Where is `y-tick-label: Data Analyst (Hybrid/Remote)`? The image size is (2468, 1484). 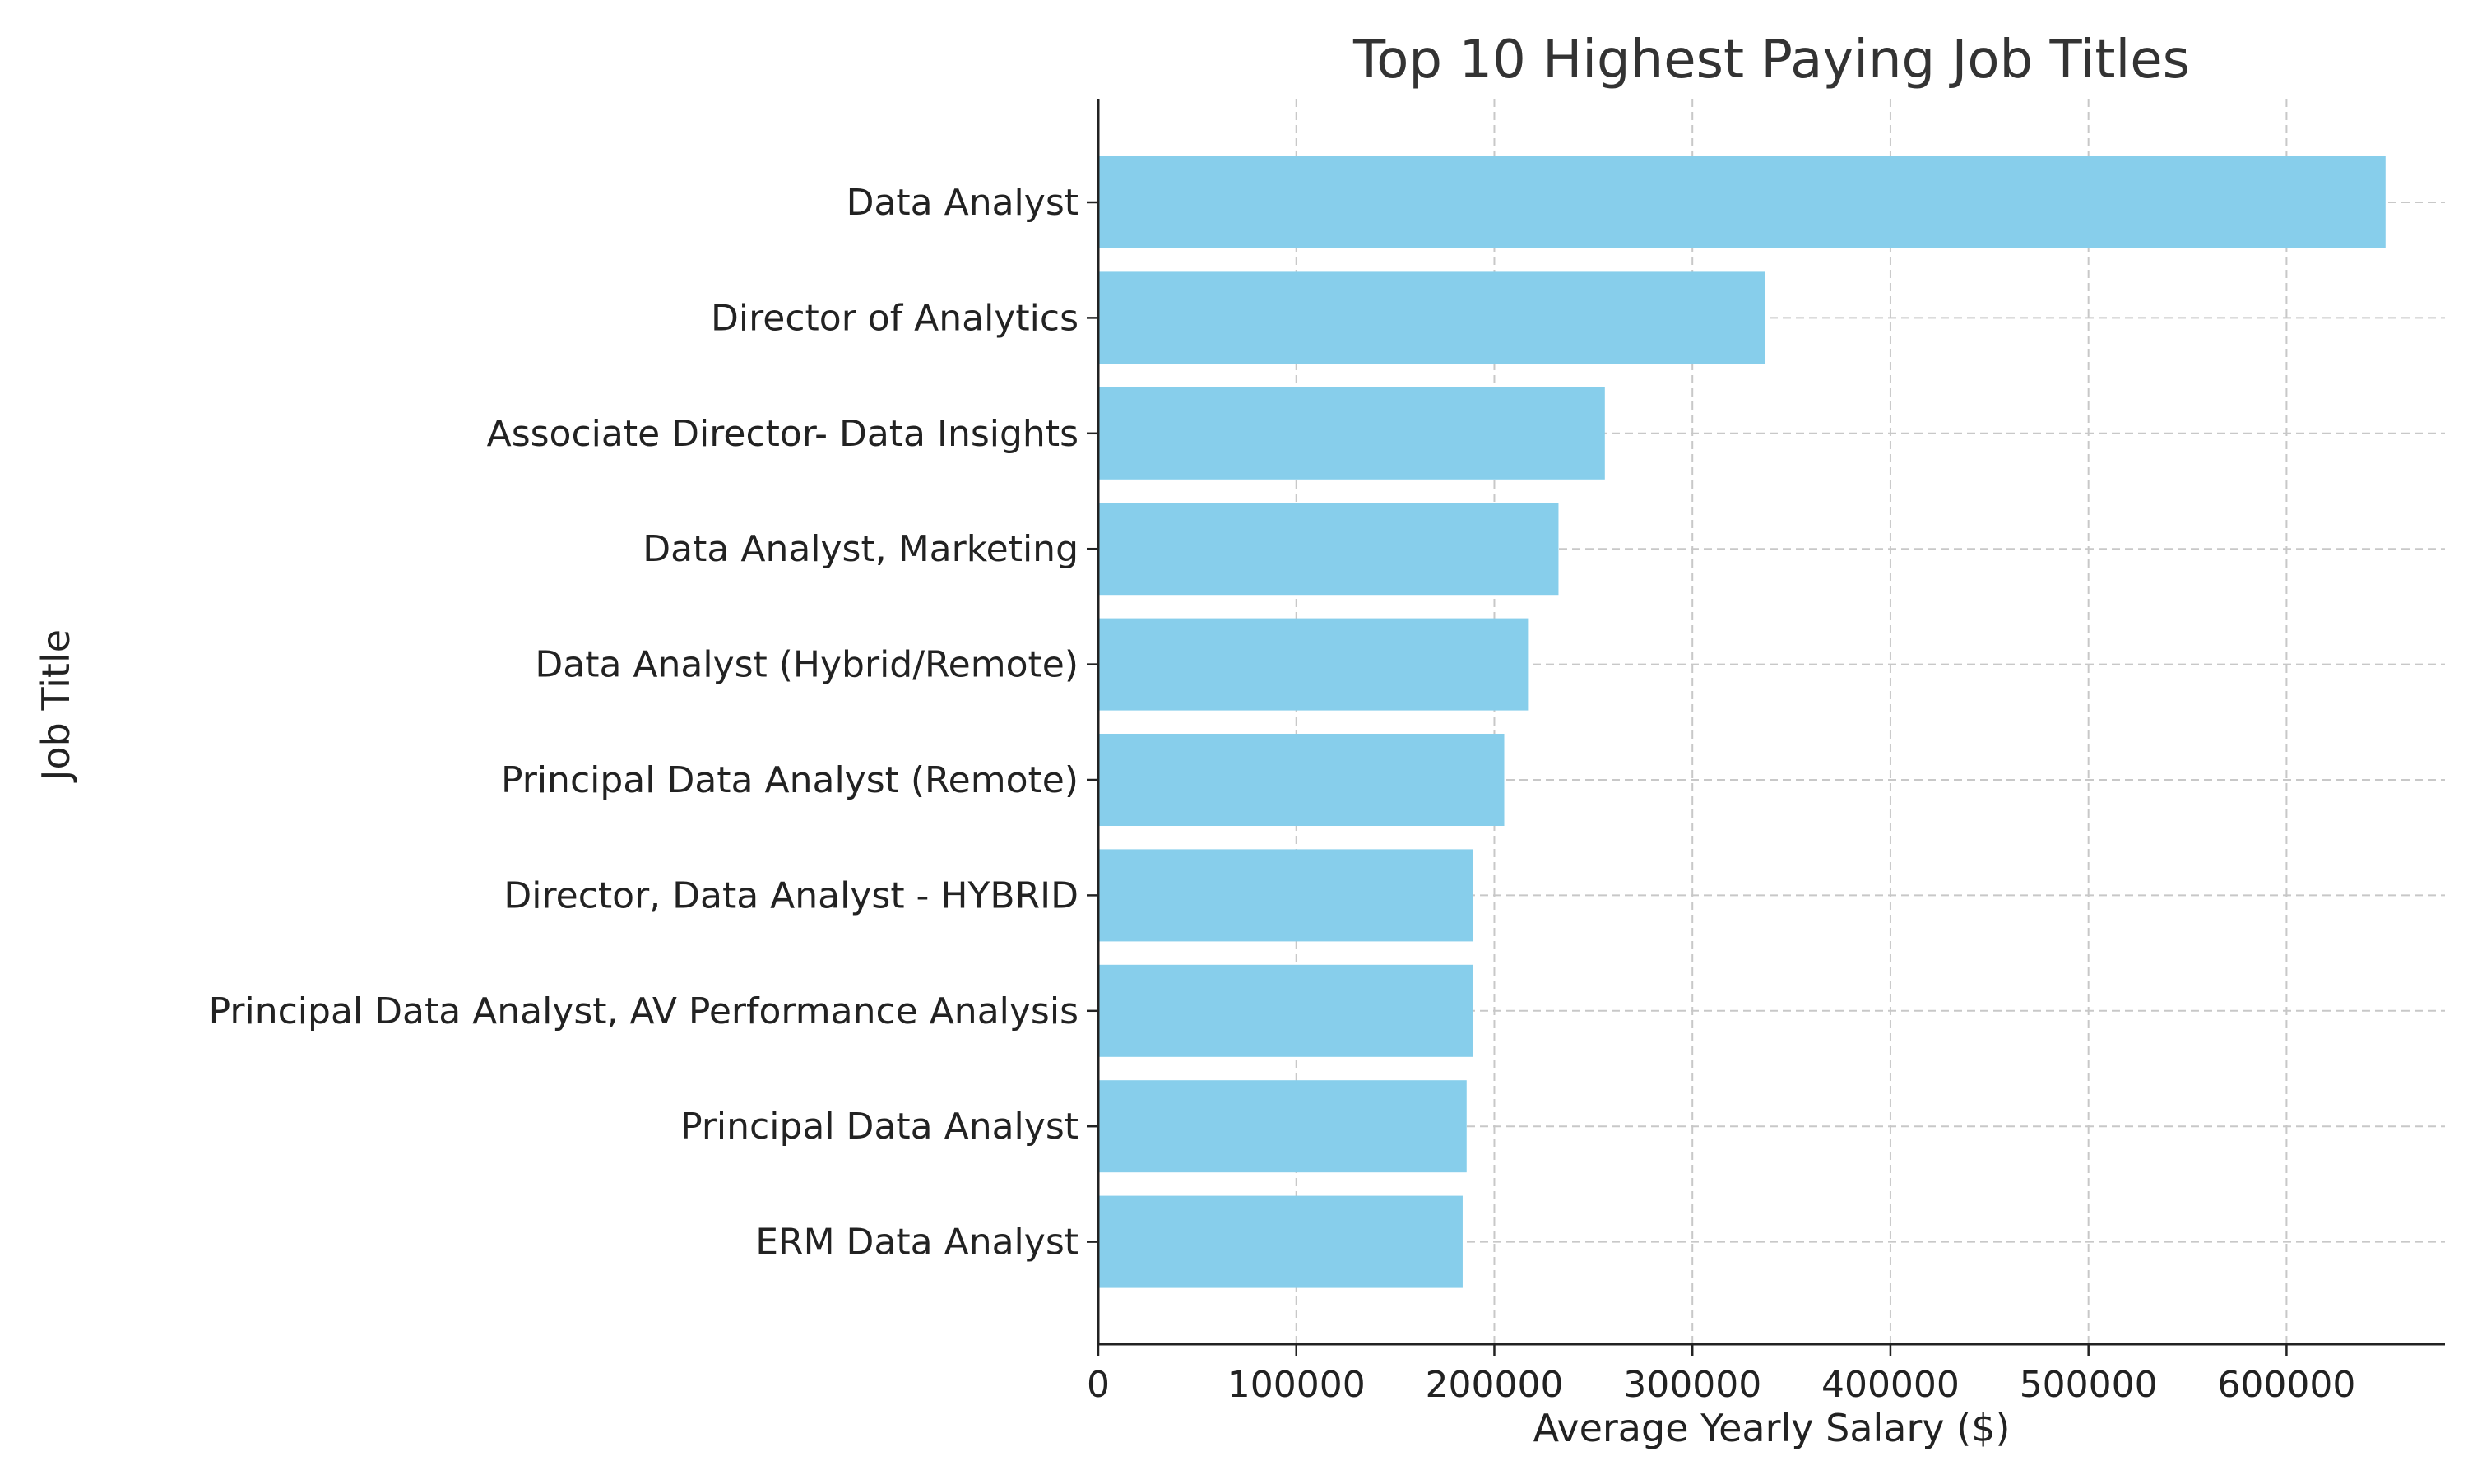 y-tick-label: Data Analyst (Hybrid/Remote) is located at coordinates (807, 665).